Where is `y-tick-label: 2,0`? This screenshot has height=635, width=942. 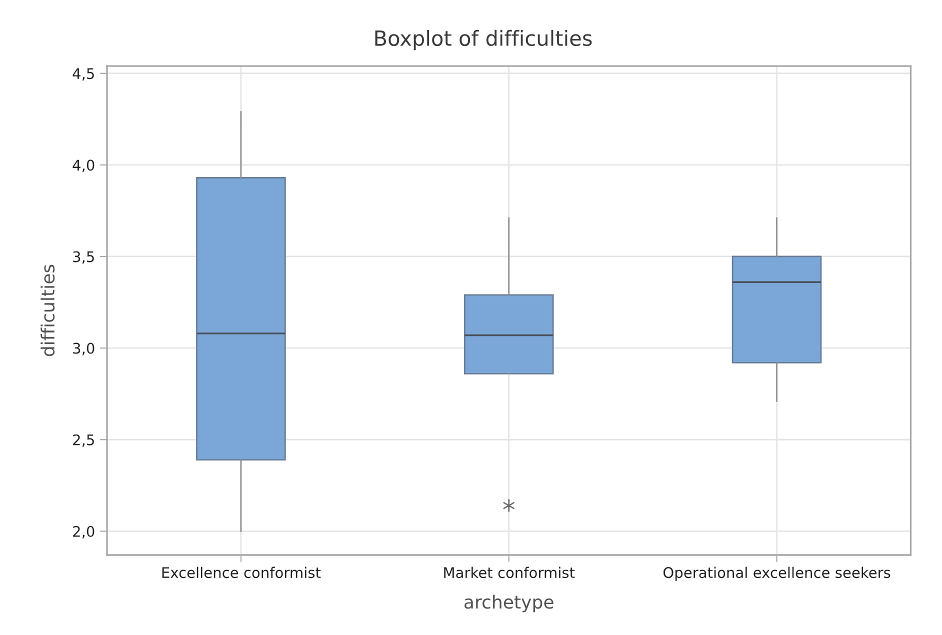 y-tick-label: 2,0 is located at coordinates (83, 532).